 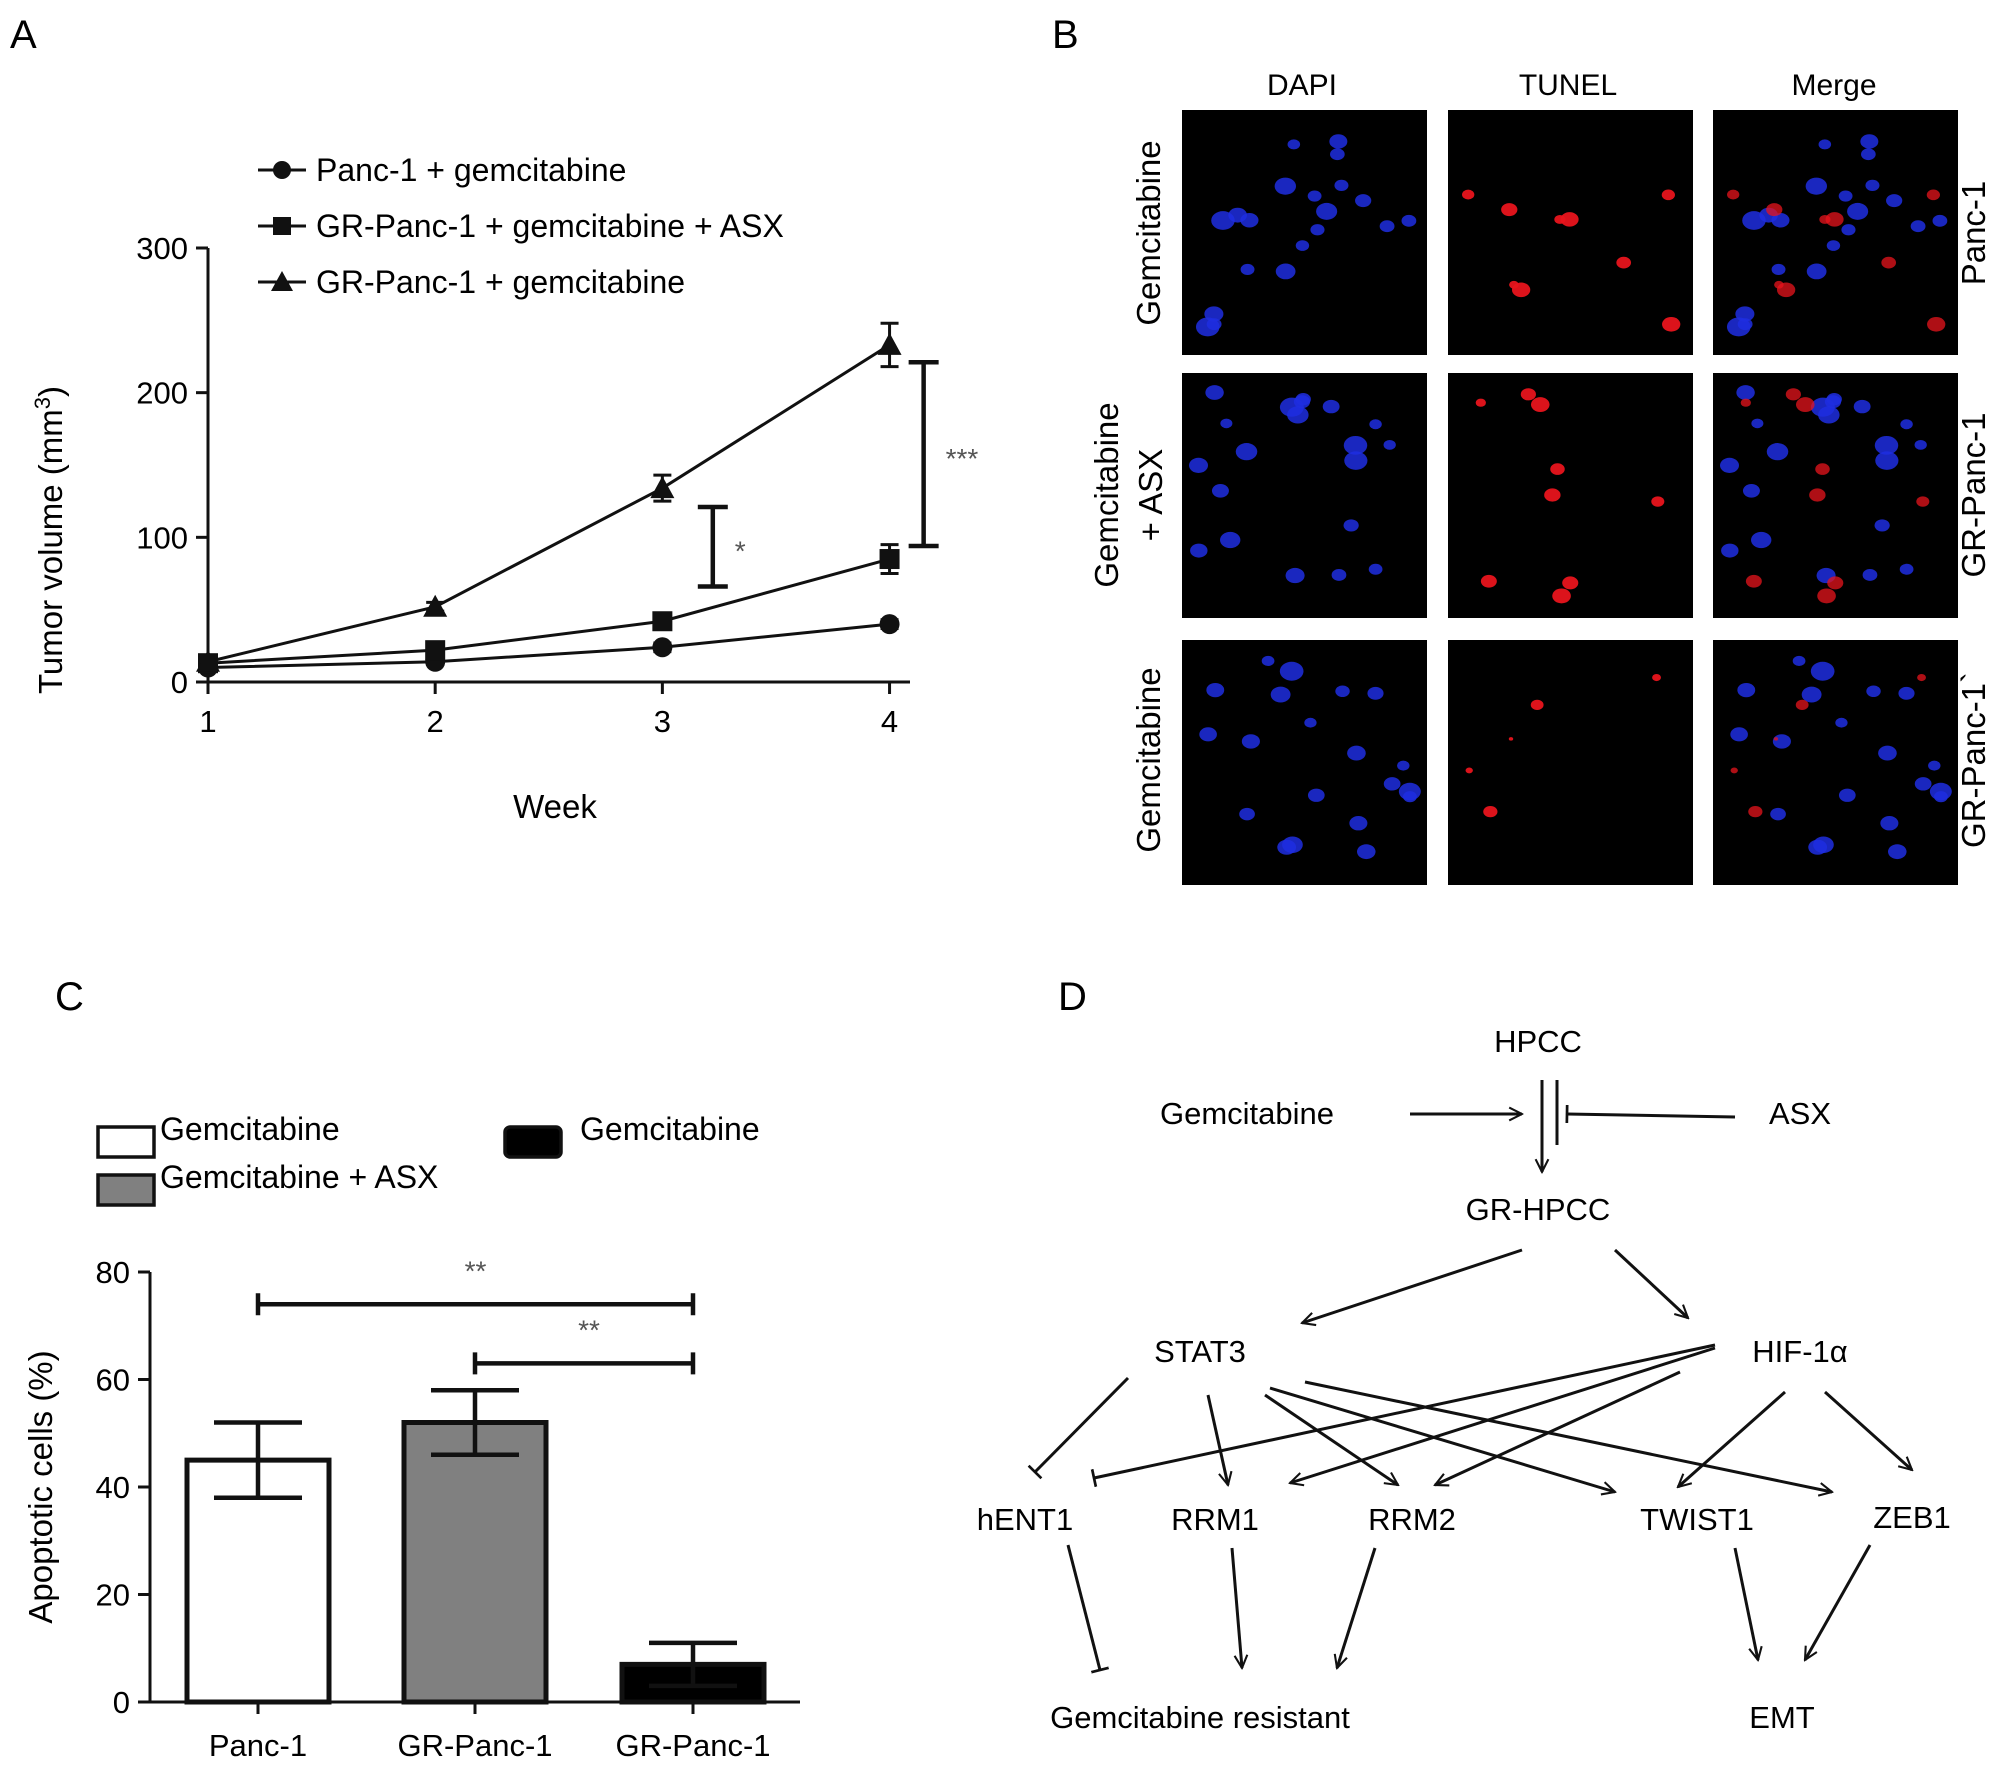 What do you see at coordinates (1650, 1283) in the screenshot?
I see `edge-gr-hpcc-to-hif1a` at bounding box center [1650, 1283].